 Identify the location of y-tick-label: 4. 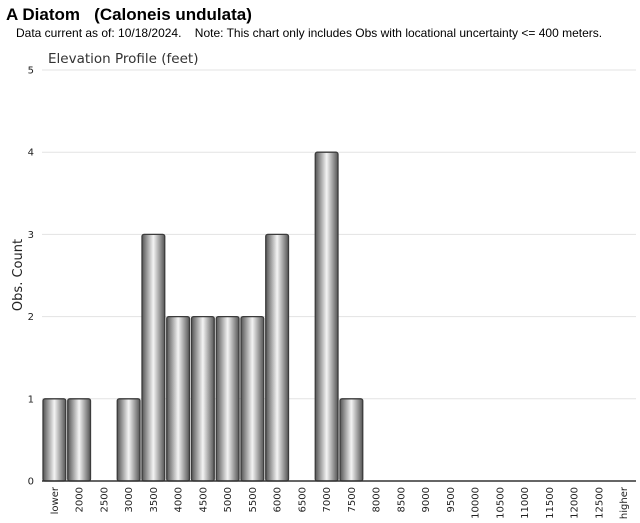
(31, 153).